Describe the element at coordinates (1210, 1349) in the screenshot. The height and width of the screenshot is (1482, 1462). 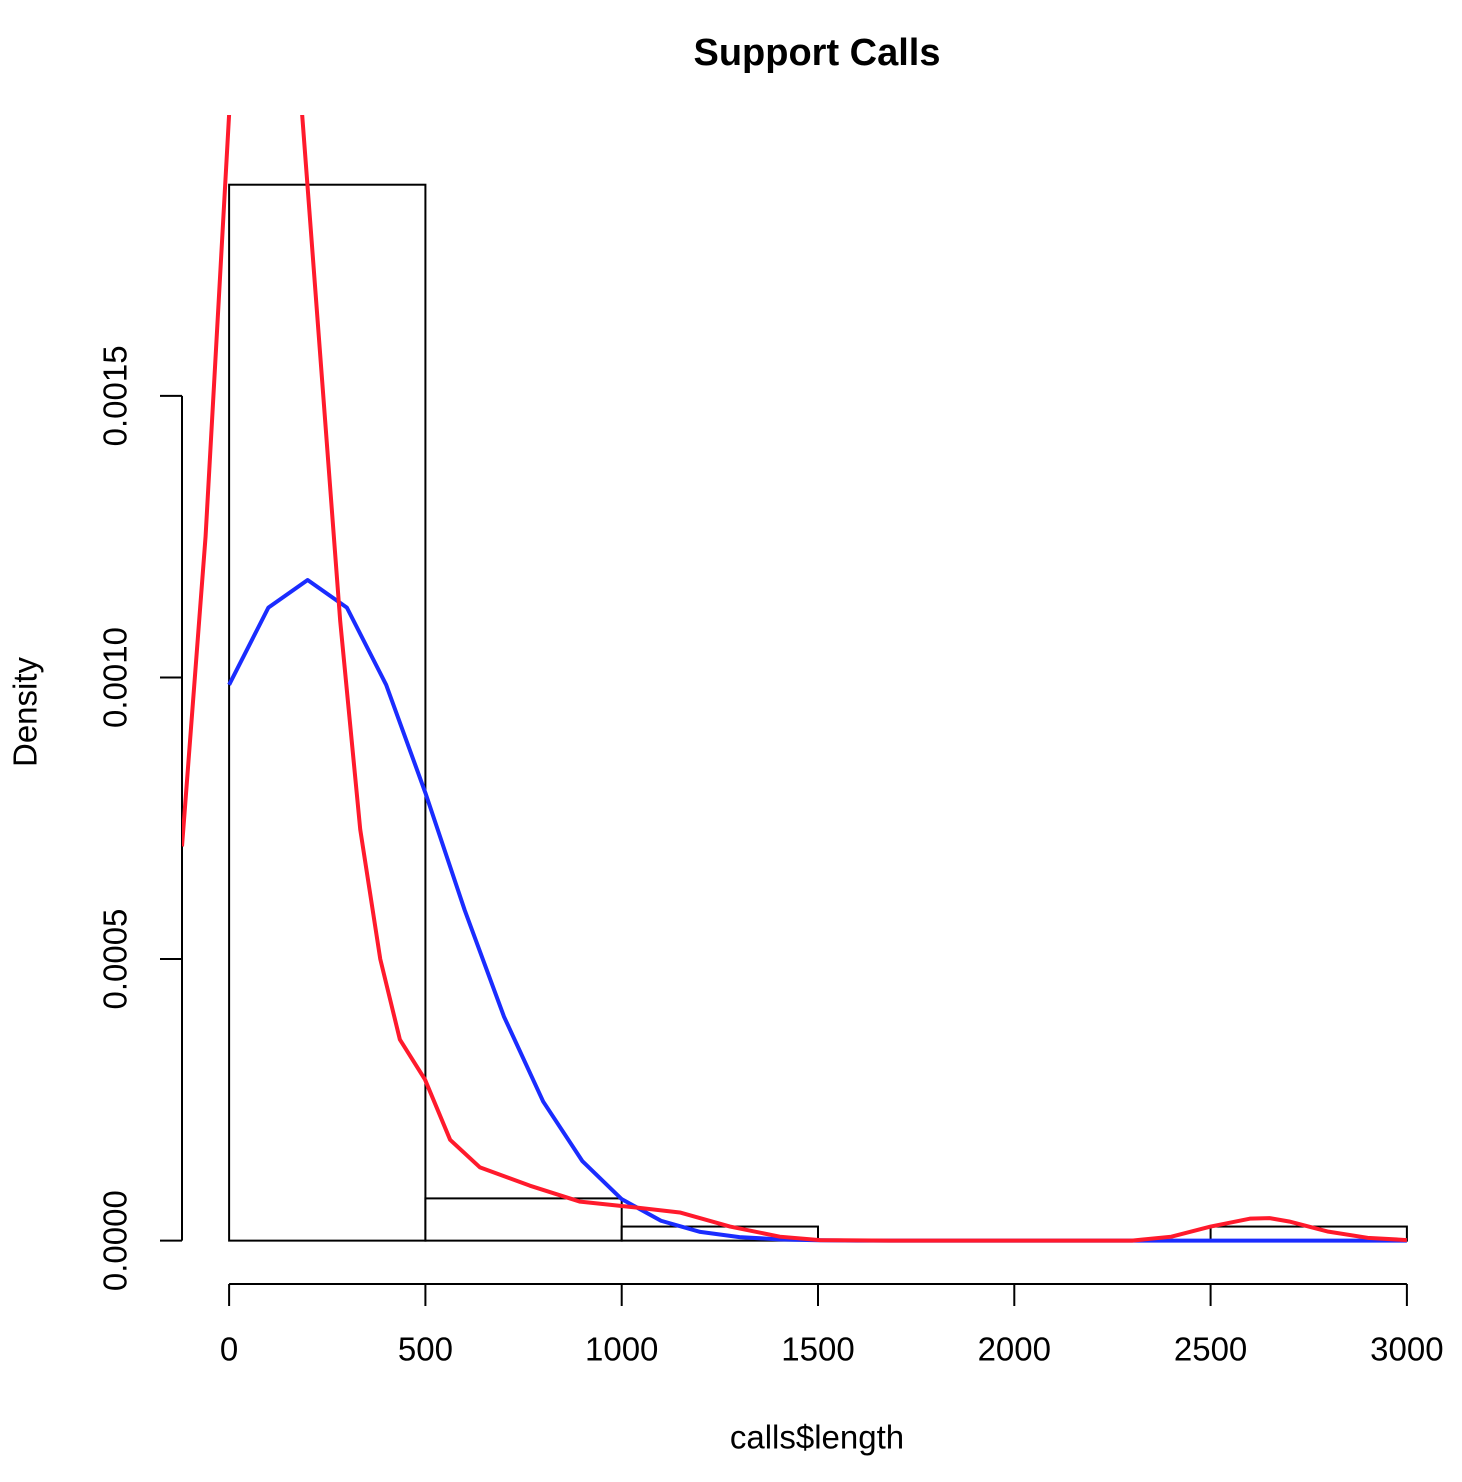
I see `x-tick-label: 2500` at that location.